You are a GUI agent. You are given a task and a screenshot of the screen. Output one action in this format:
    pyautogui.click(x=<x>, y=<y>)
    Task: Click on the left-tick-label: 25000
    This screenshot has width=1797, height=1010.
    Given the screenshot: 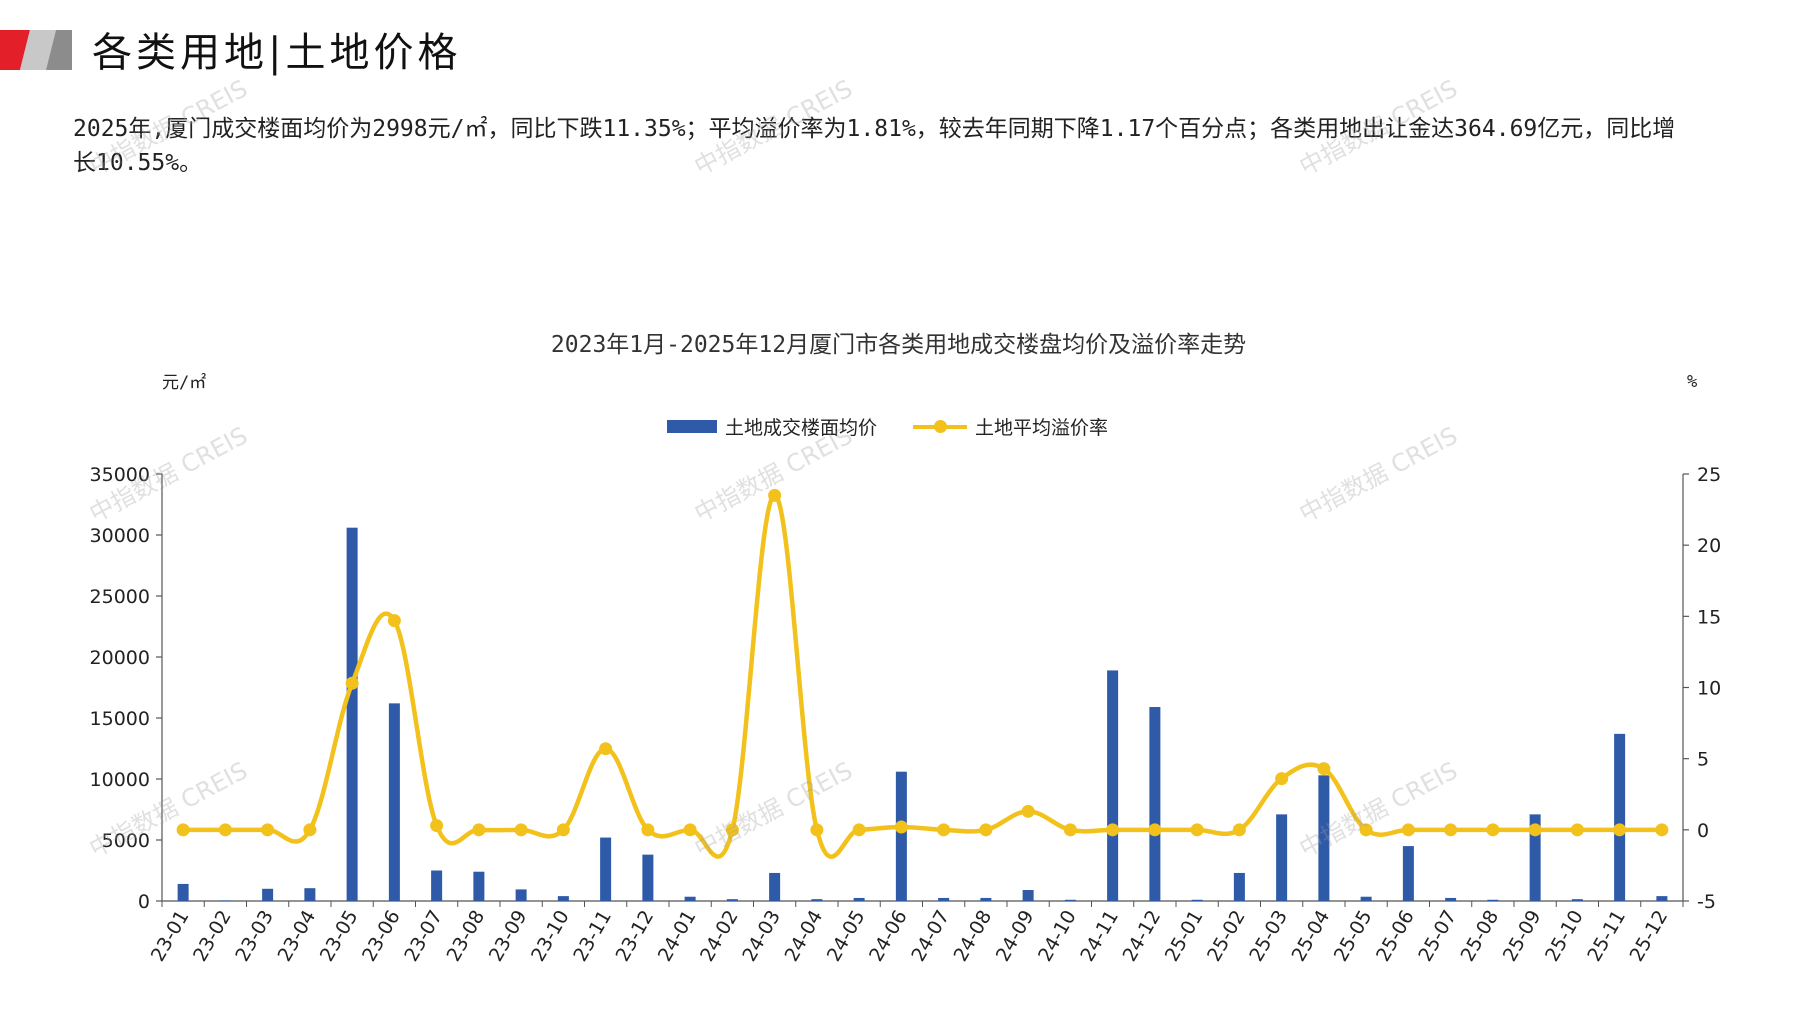 What is the action you would take?
    pyautogui.click(x=120, y=597)
    